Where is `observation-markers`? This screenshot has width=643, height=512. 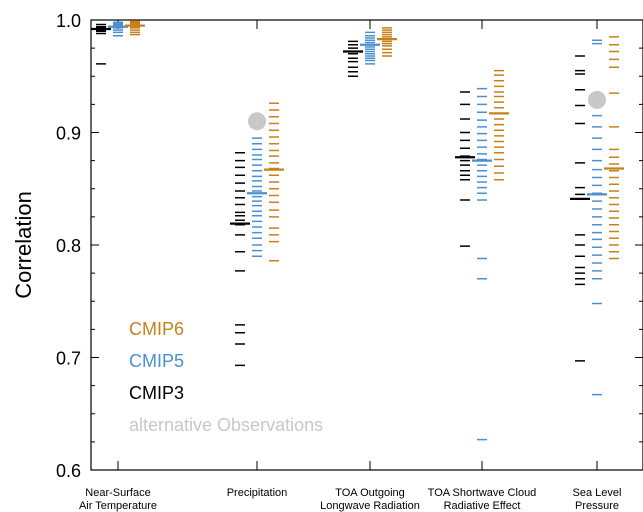
observation-markers is located at coordinates (427, 110).